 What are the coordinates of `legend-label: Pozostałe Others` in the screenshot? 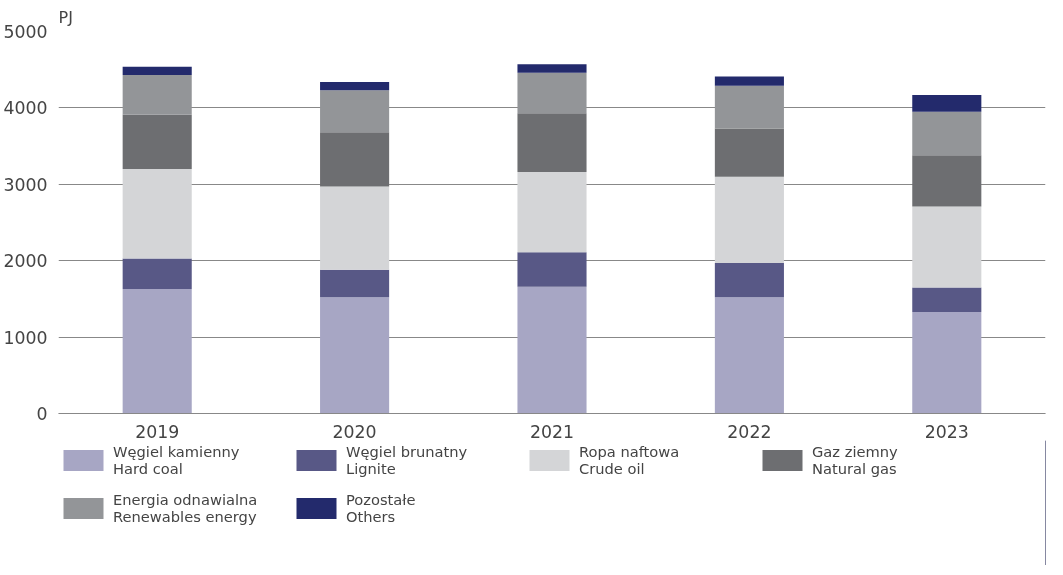 It's located at (381, 508).